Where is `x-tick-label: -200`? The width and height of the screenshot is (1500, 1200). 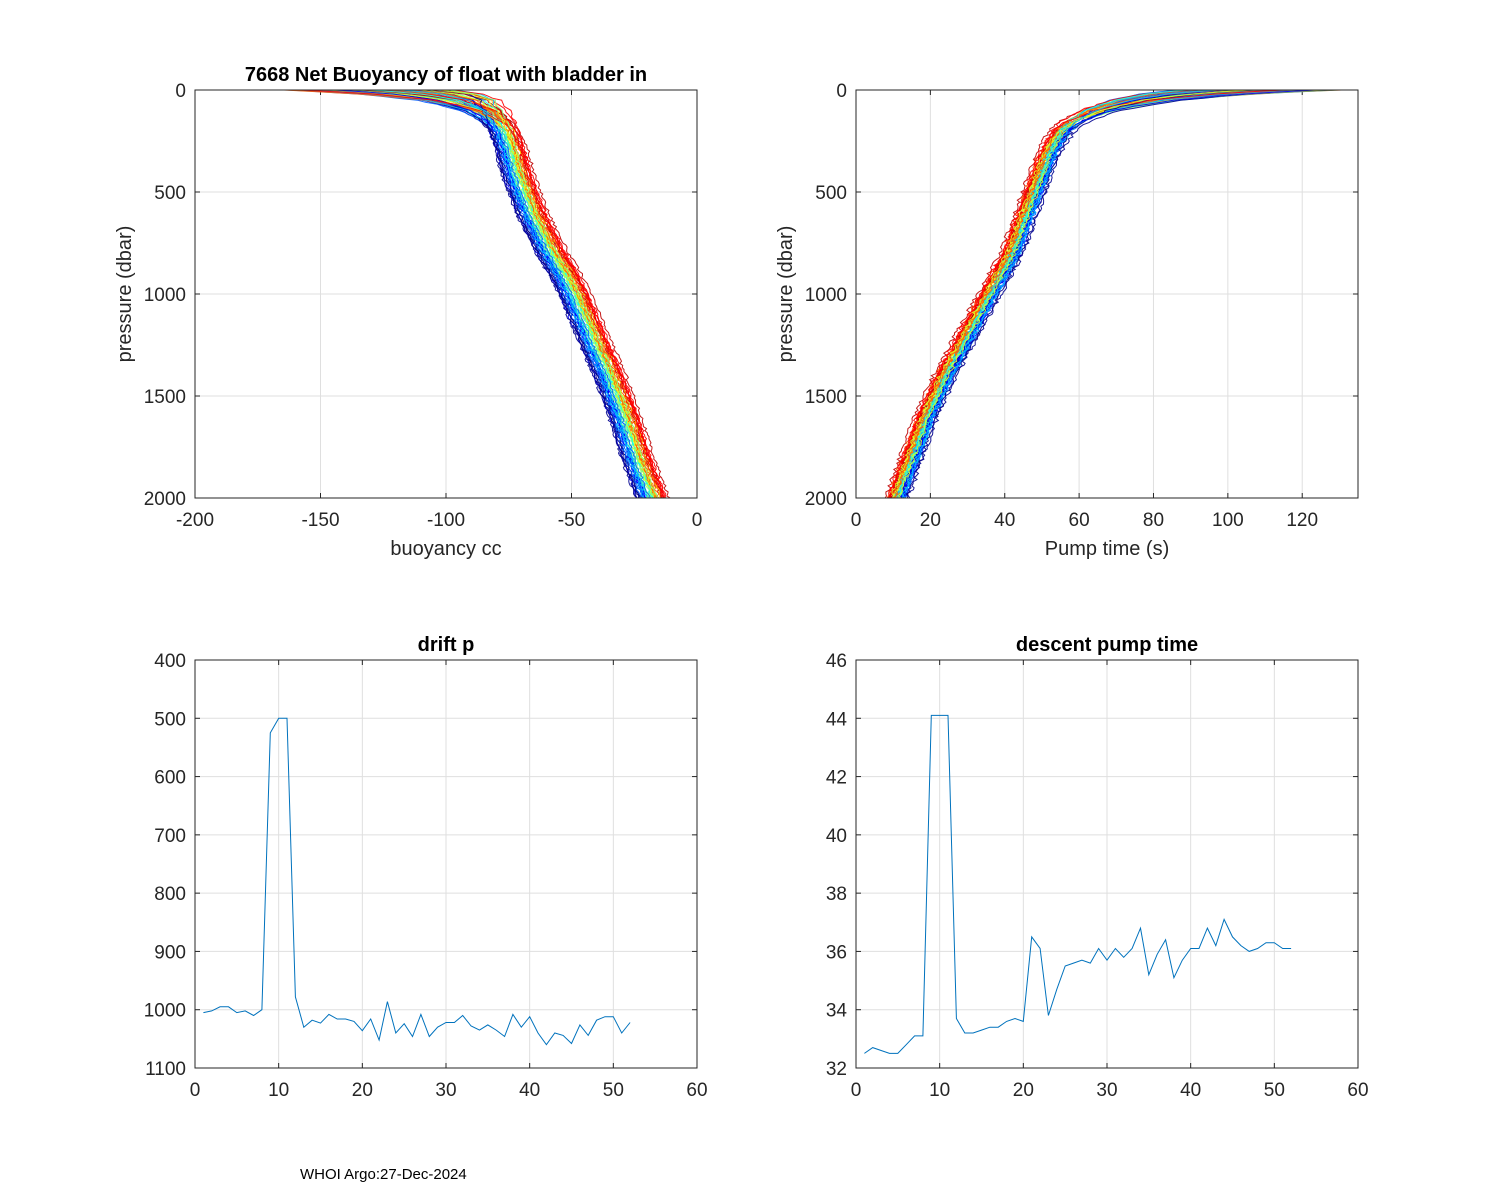
x-tick-label: -200 is located at coordinates (195, 520).